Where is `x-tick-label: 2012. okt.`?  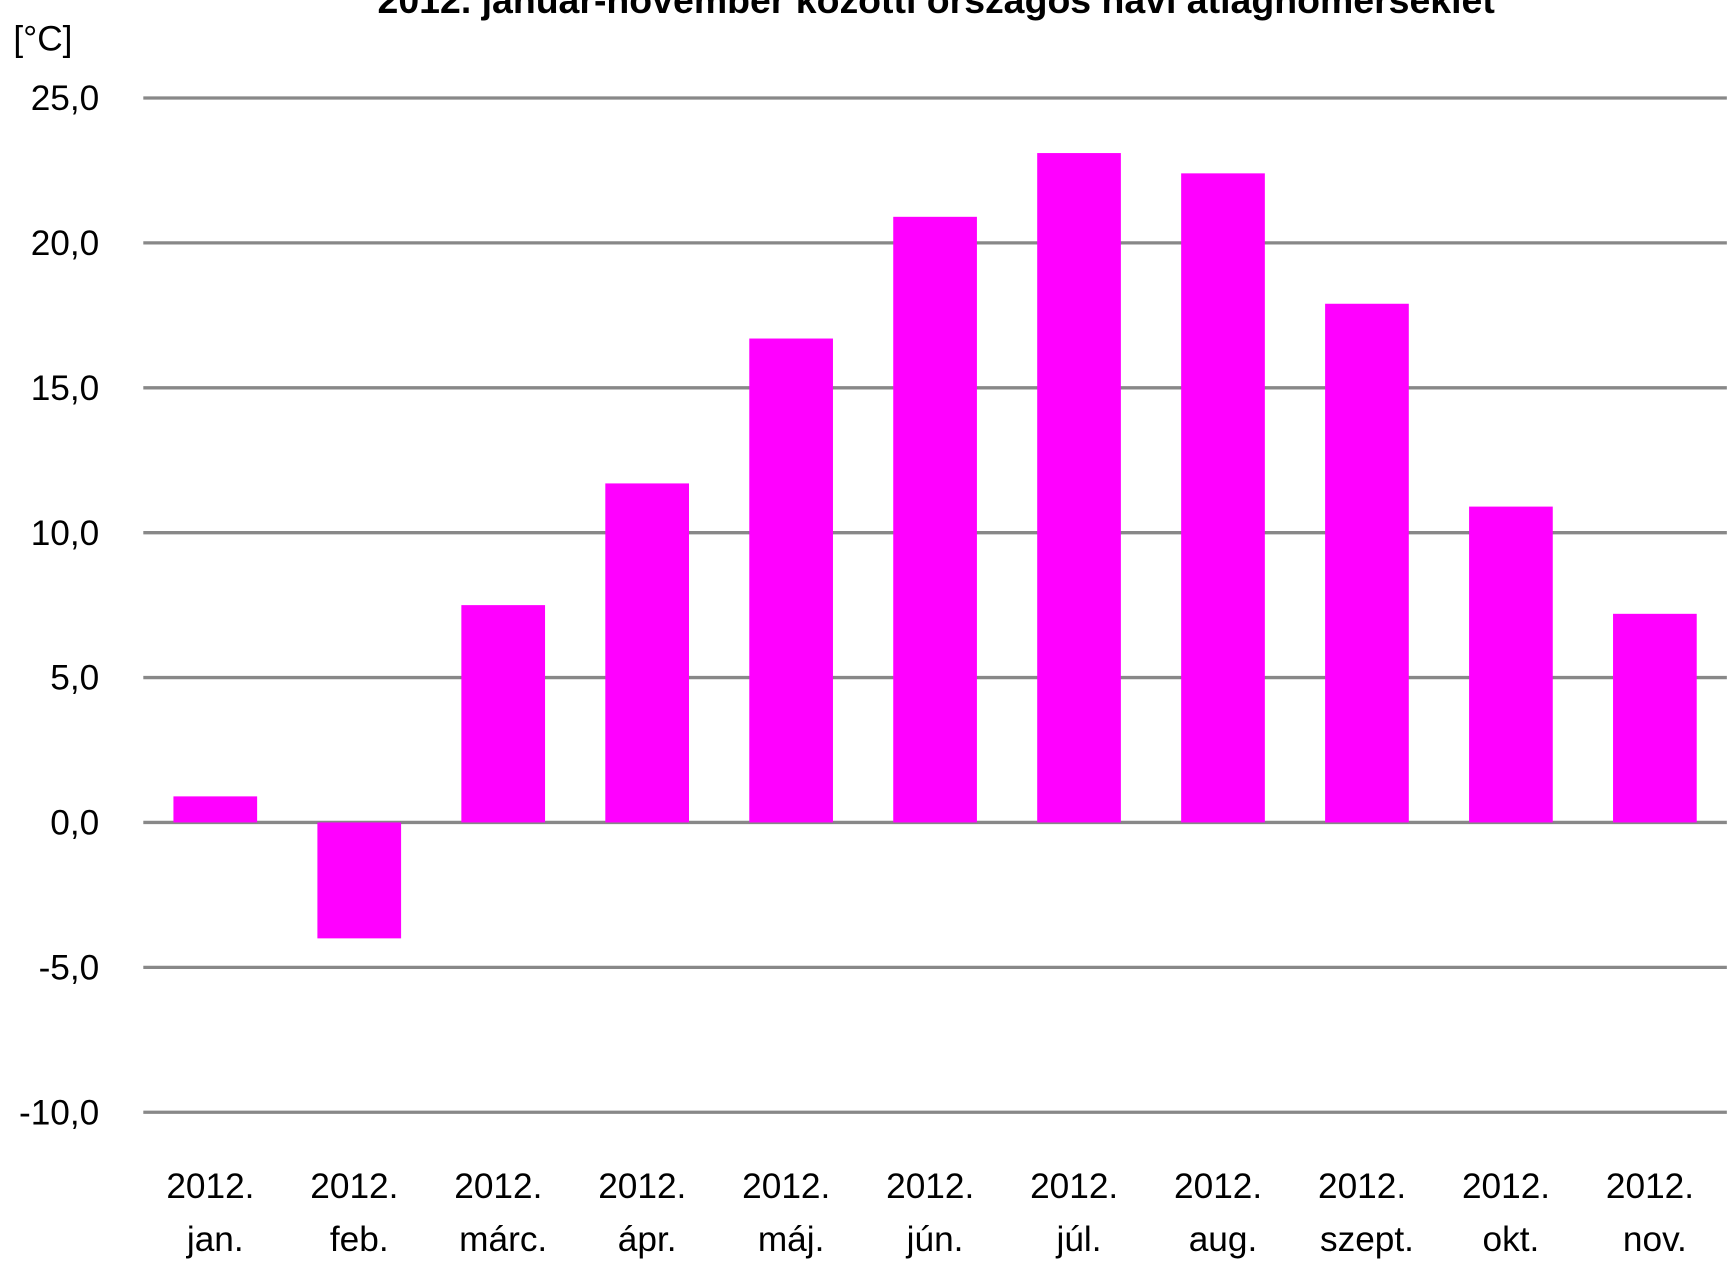 x-tick-label: 2012. okt. is located at coordinates (1511, 1213).